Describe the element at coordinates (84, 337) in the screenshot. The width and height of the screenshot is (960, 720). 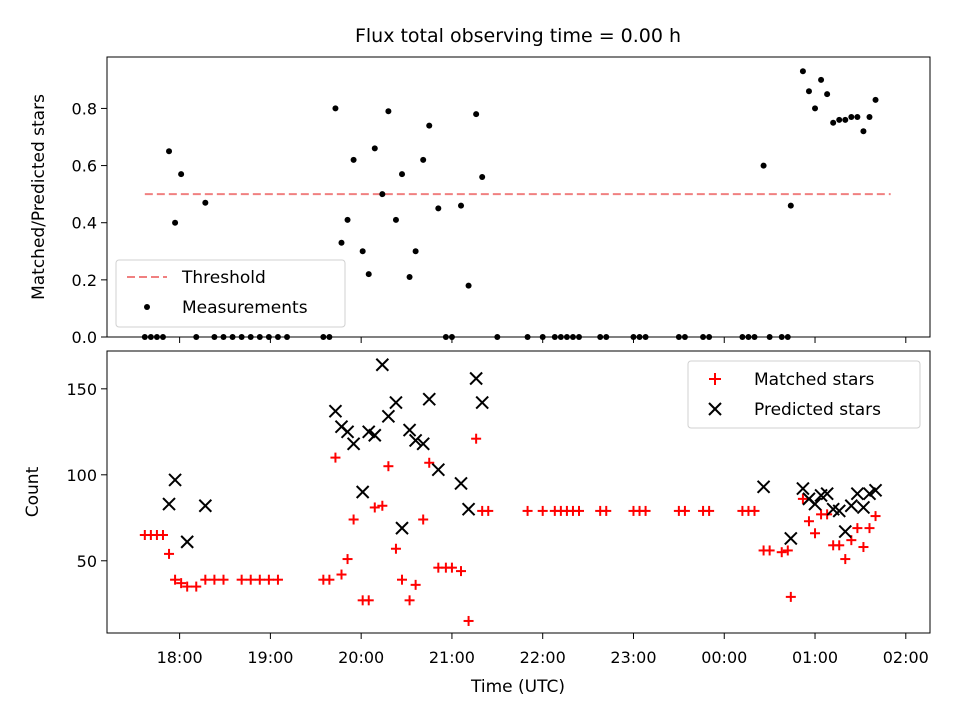
I see `ratio-y-tick-label: 0.0` at that location.